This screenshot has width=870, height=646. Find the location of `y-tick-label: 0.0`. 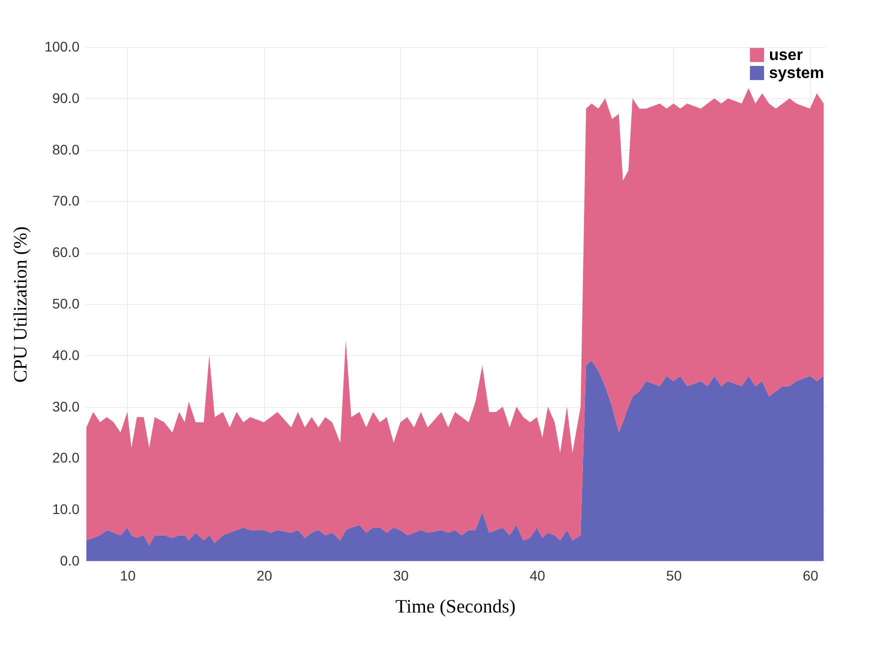

y-tick-label: 0.0 is located at coordinates (70, 560).